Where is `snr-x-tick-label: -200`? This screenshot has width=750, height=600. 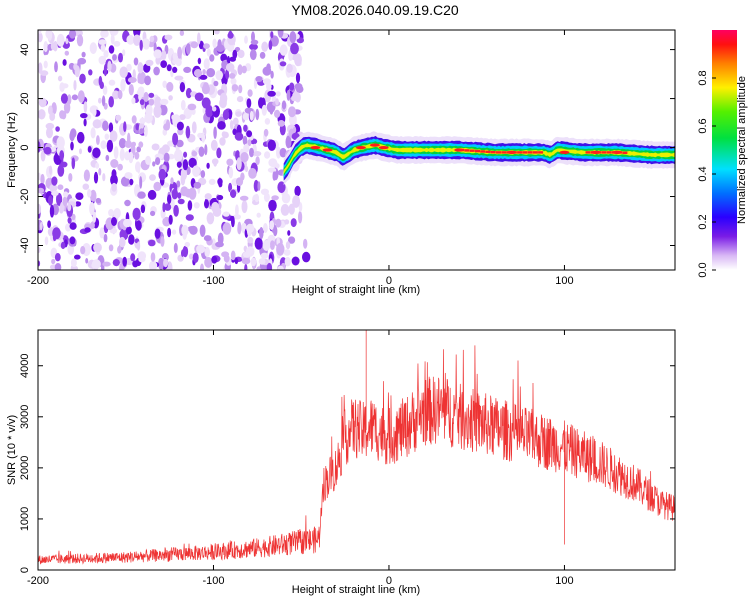 snr-x-tick-label: -200 is located at coordinates (38, 581).